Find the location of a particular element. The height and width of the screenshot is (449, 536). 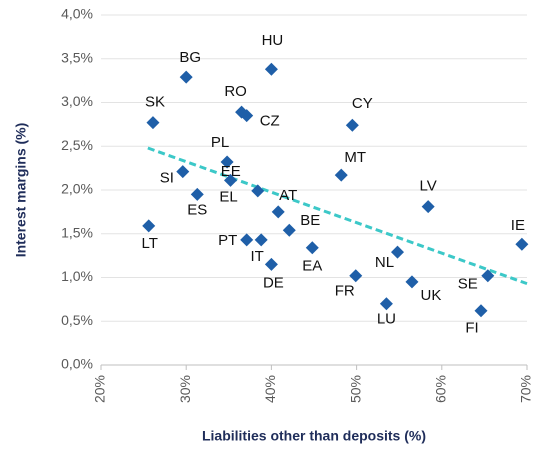

point-label: LV is located at coordinates (428, 186).